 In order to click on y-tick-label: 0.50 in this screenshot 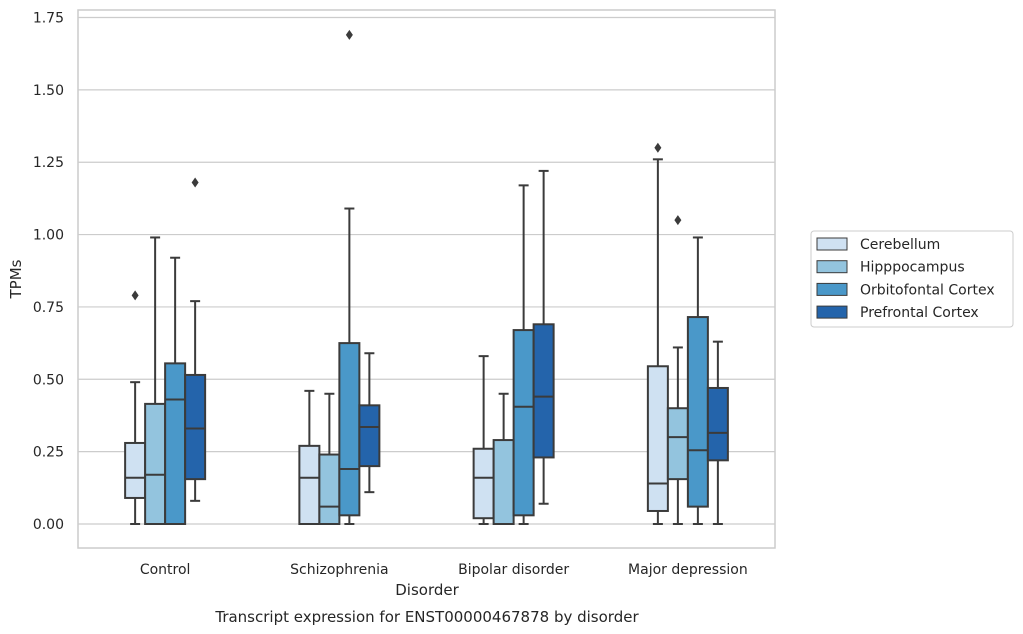, I will do `click(48, 380)`.